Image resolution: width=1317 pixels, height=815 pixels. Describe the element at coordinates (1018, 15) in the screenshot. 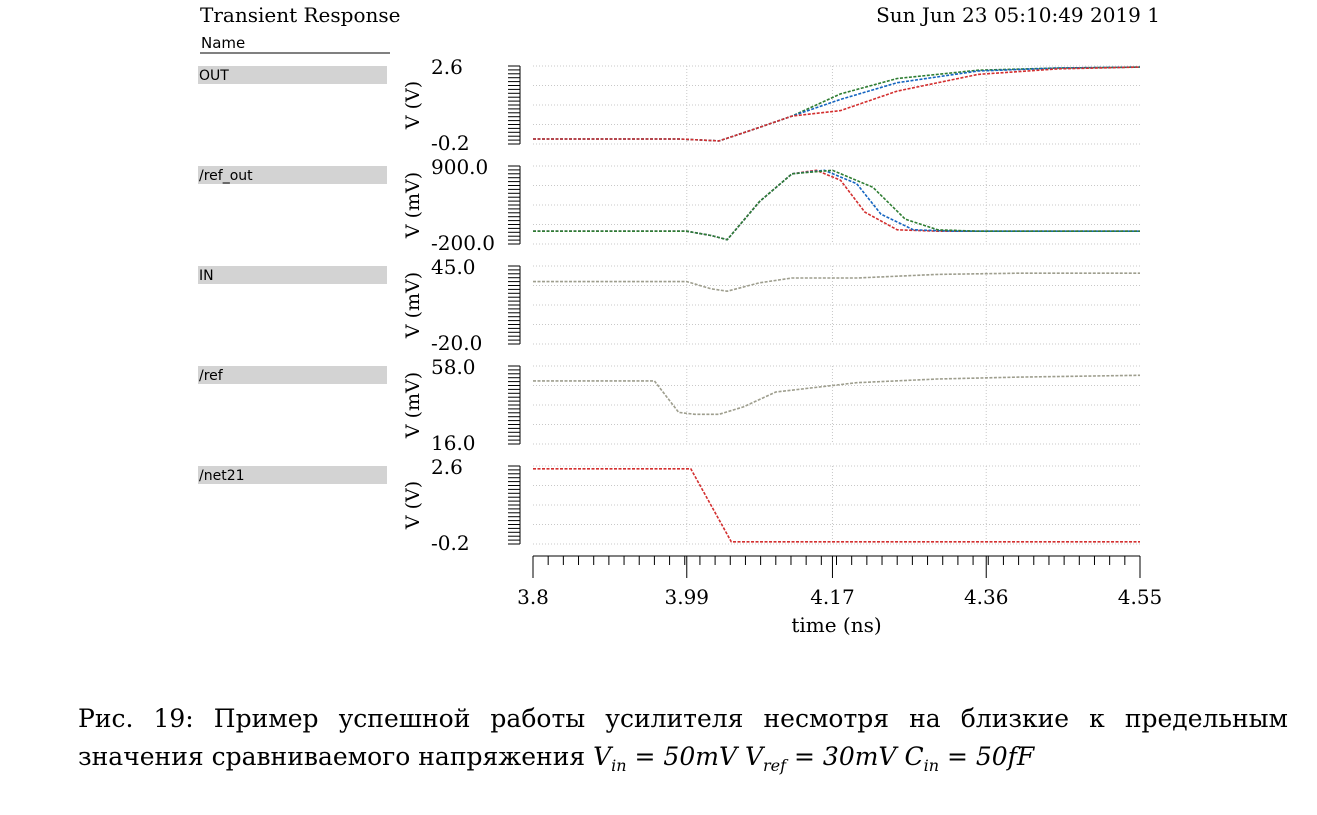

I see `figure-timestamp: Sun Jun 23 05:10:49 2019 1` at that location.